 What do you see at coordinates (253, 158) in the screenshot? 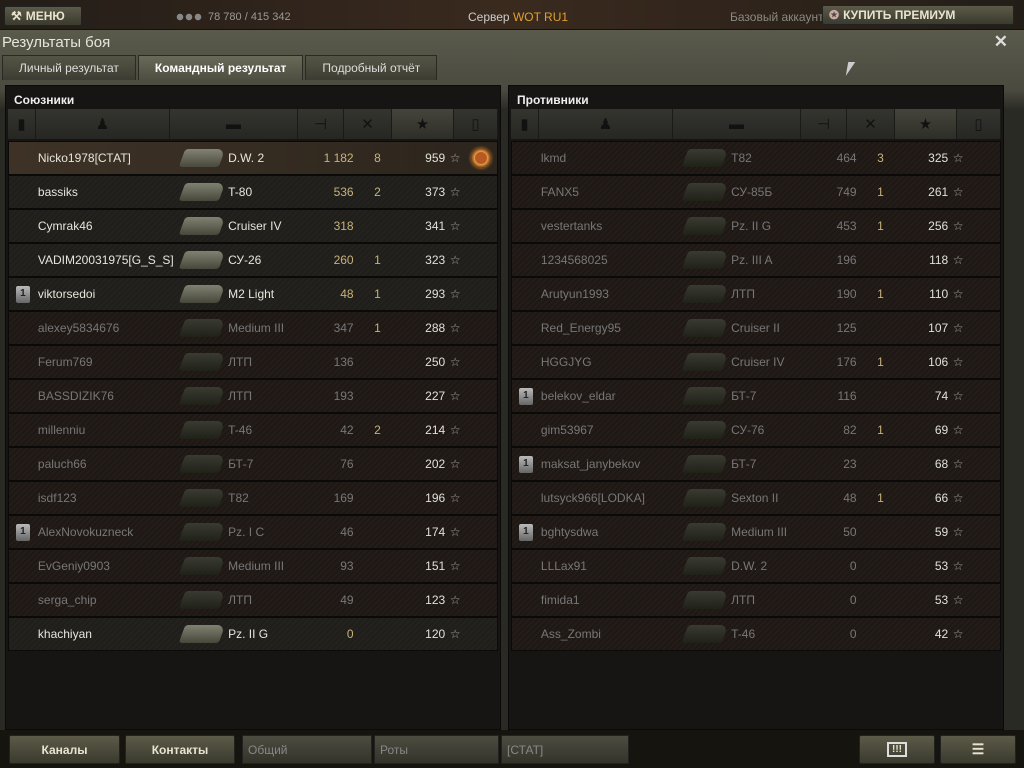
I see `player-row: Nicko1978[СТАТ] D.W. 2 1 182 8 959 ☆` at bounding box center [253, 158].